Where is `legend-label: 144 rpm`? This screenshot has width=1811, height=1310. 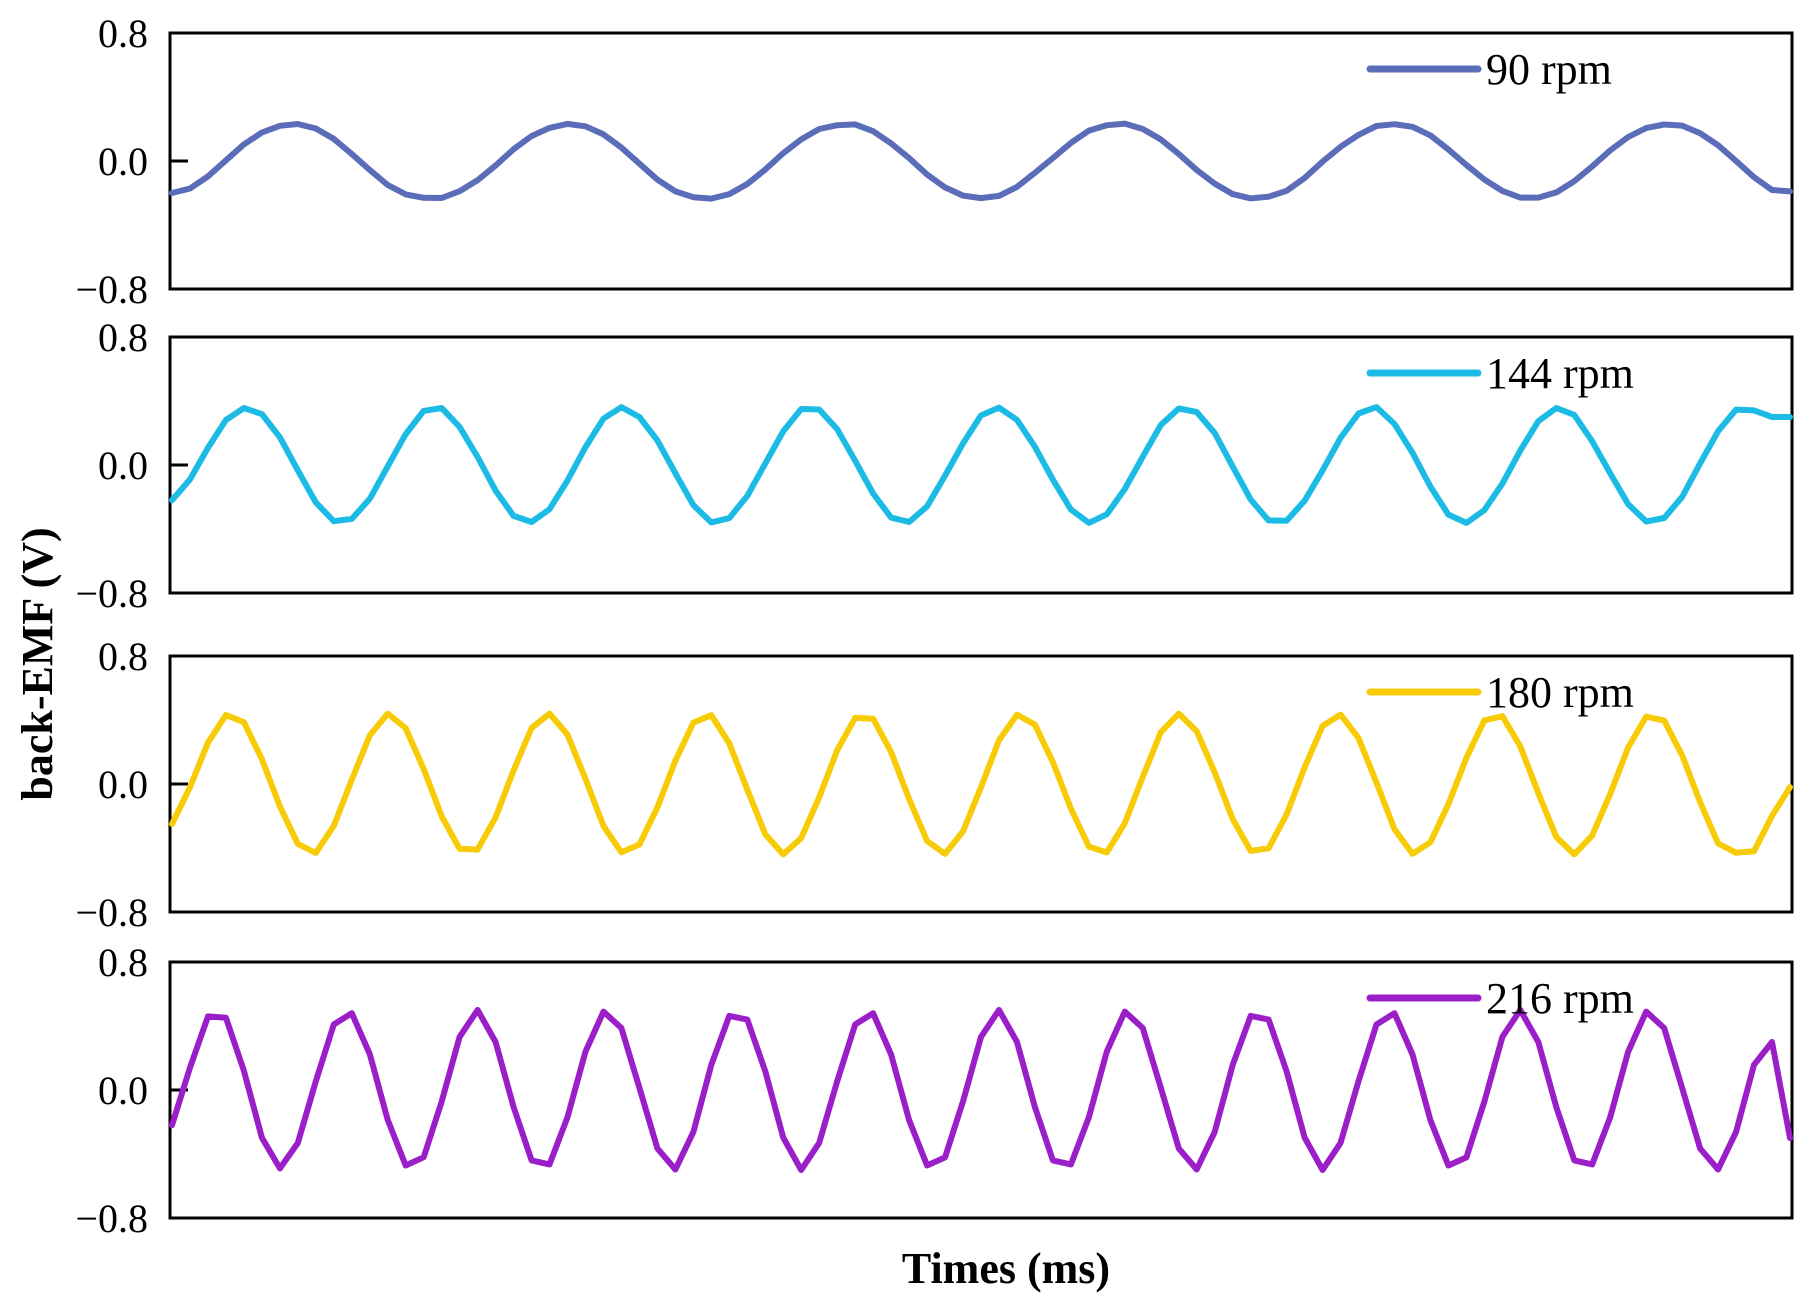 legend-label: 144 rpm is located at coordinates (1560, 373).